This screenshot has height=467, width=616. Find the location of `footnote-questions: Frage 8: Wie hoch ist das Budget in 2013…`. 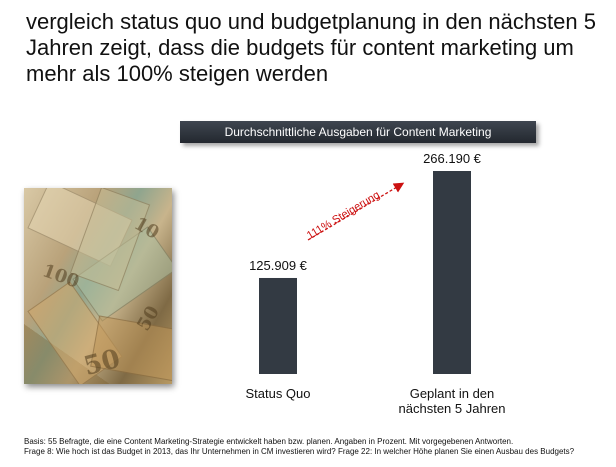

footnote-questions: Frage 8: Wie hoch ist das Budget in 2013… is located at coordinates (299, 451).